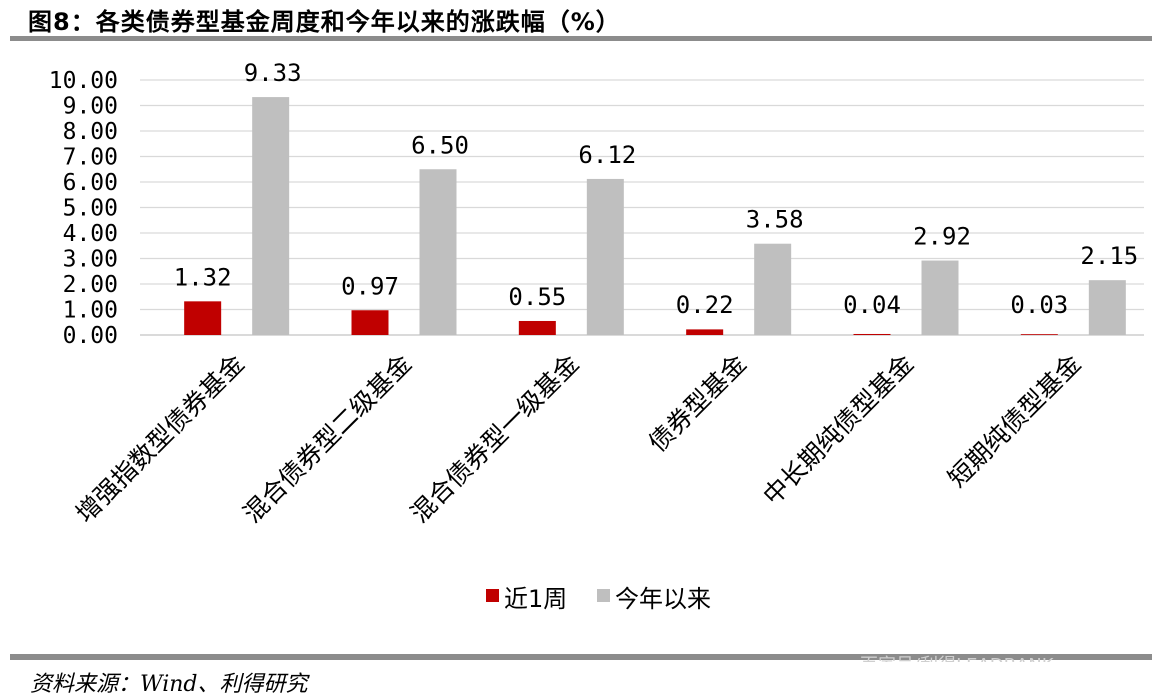 The height and width of the screenshot is (698, 1160). What do you see at coordinates (328, 439) in the screenshot?
I see `category-label: 混合债券型二级基金` at bounding box center [328, 439].